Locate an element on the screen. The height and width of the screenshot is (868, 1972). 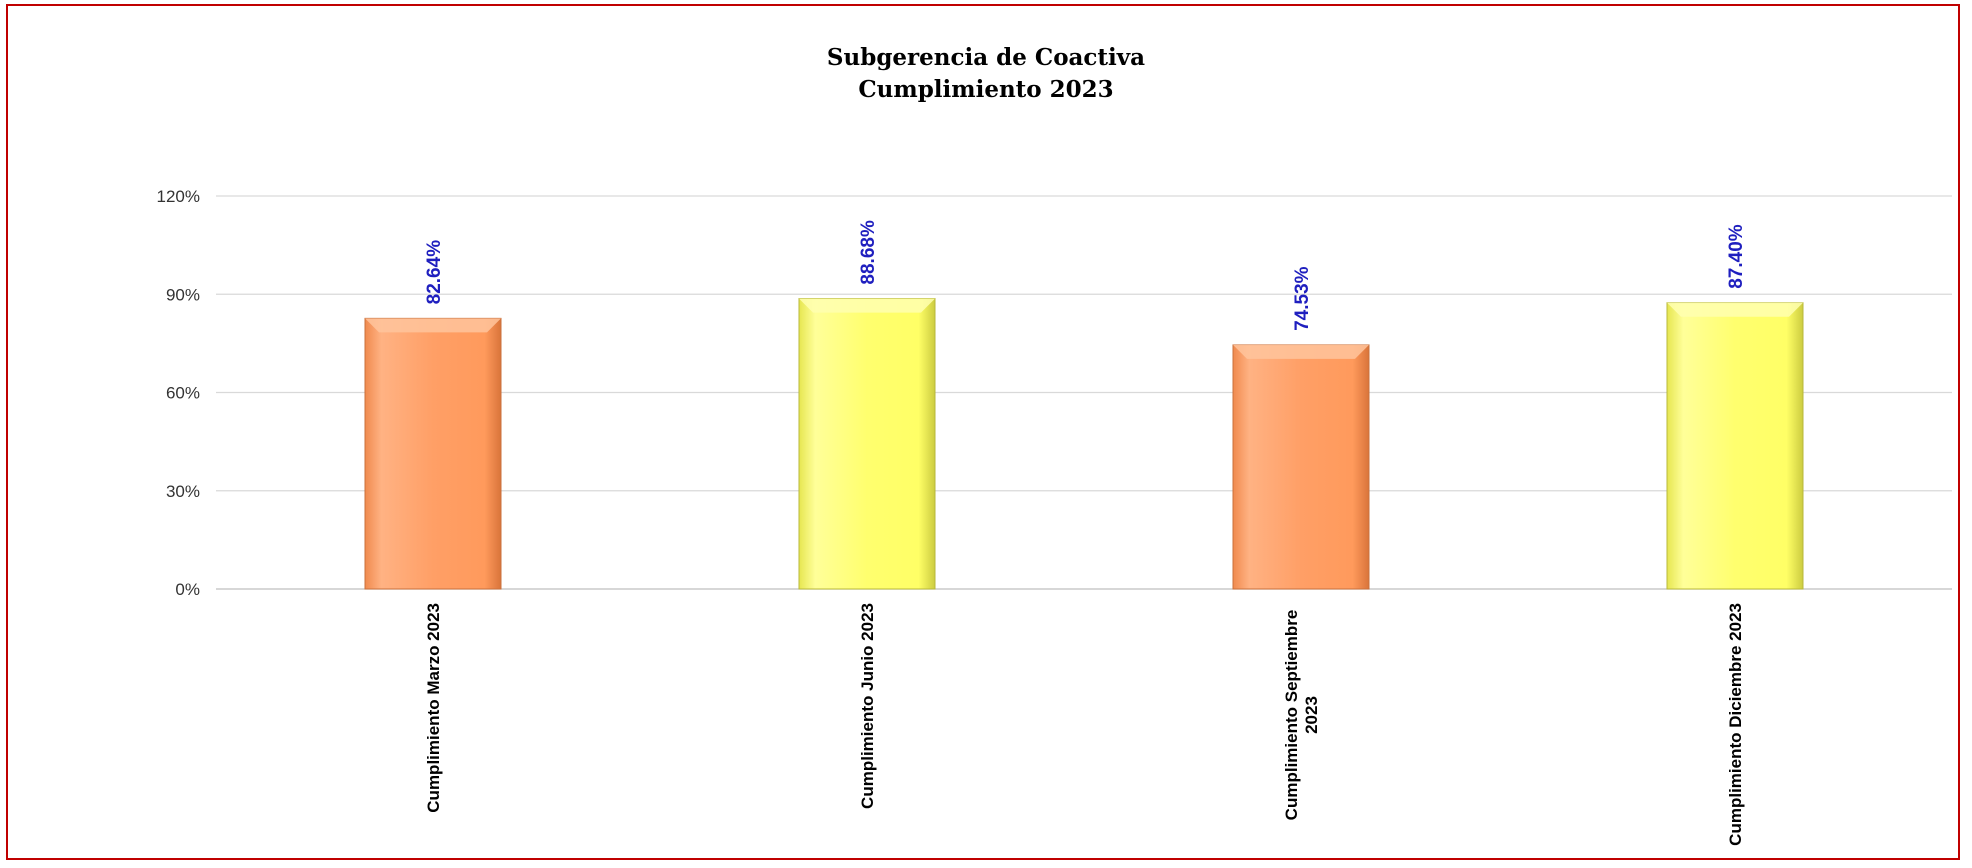
x-category-line: 2023 is located at coordinates (1311, 715).